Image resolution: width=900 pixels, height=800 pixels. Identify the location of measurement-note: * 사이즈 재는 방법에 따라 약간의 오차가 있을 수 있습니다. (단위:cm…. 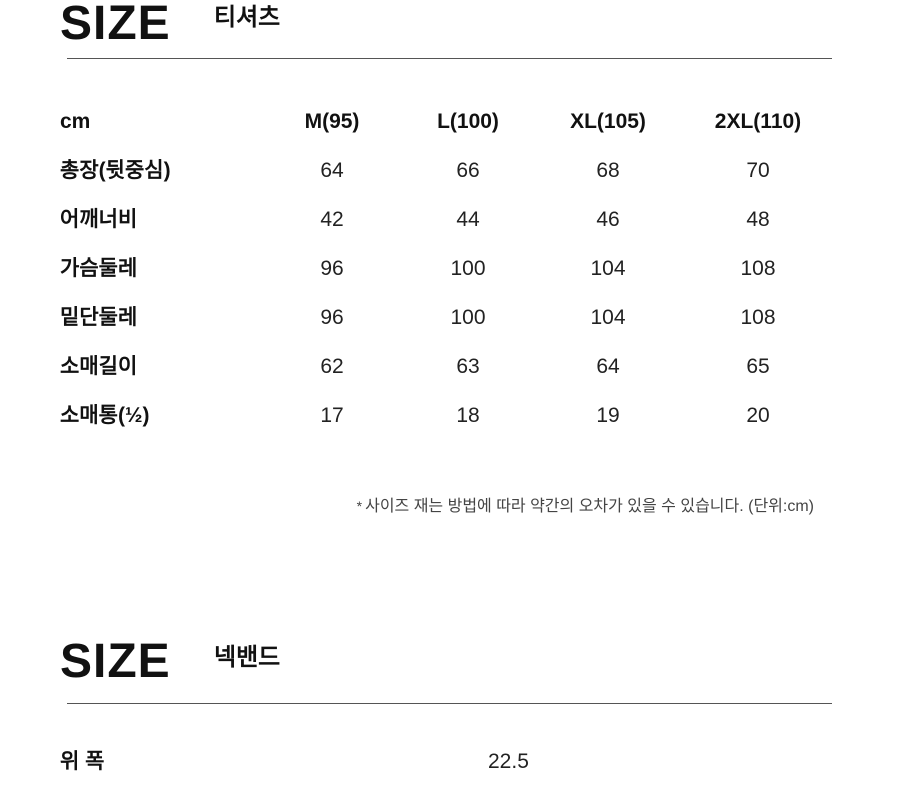
(585, 504).